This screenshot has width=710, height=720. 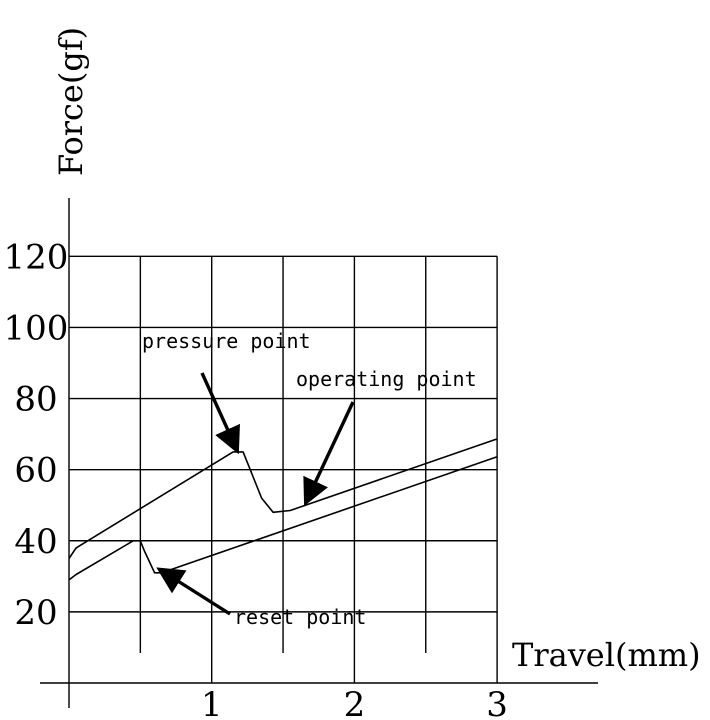 I want to click on y-tick-label: 80, so click(x=35, y=400).